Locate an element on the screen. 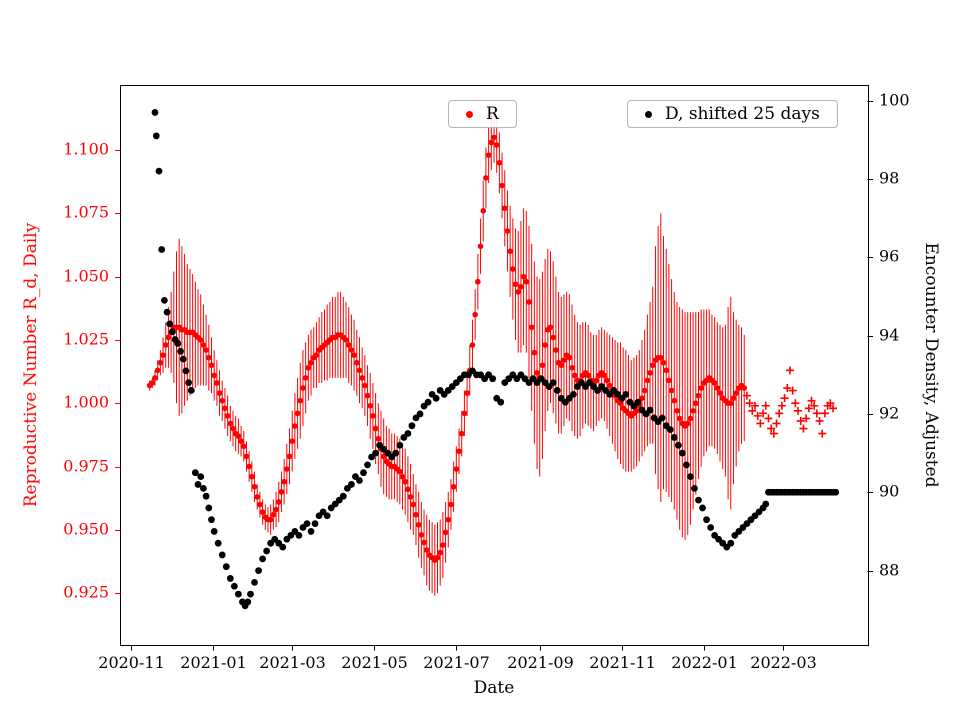 Image resolution: width=960 pixels, height=720 pixels. r-series-marker-icon is located at coordinates (469, 114).